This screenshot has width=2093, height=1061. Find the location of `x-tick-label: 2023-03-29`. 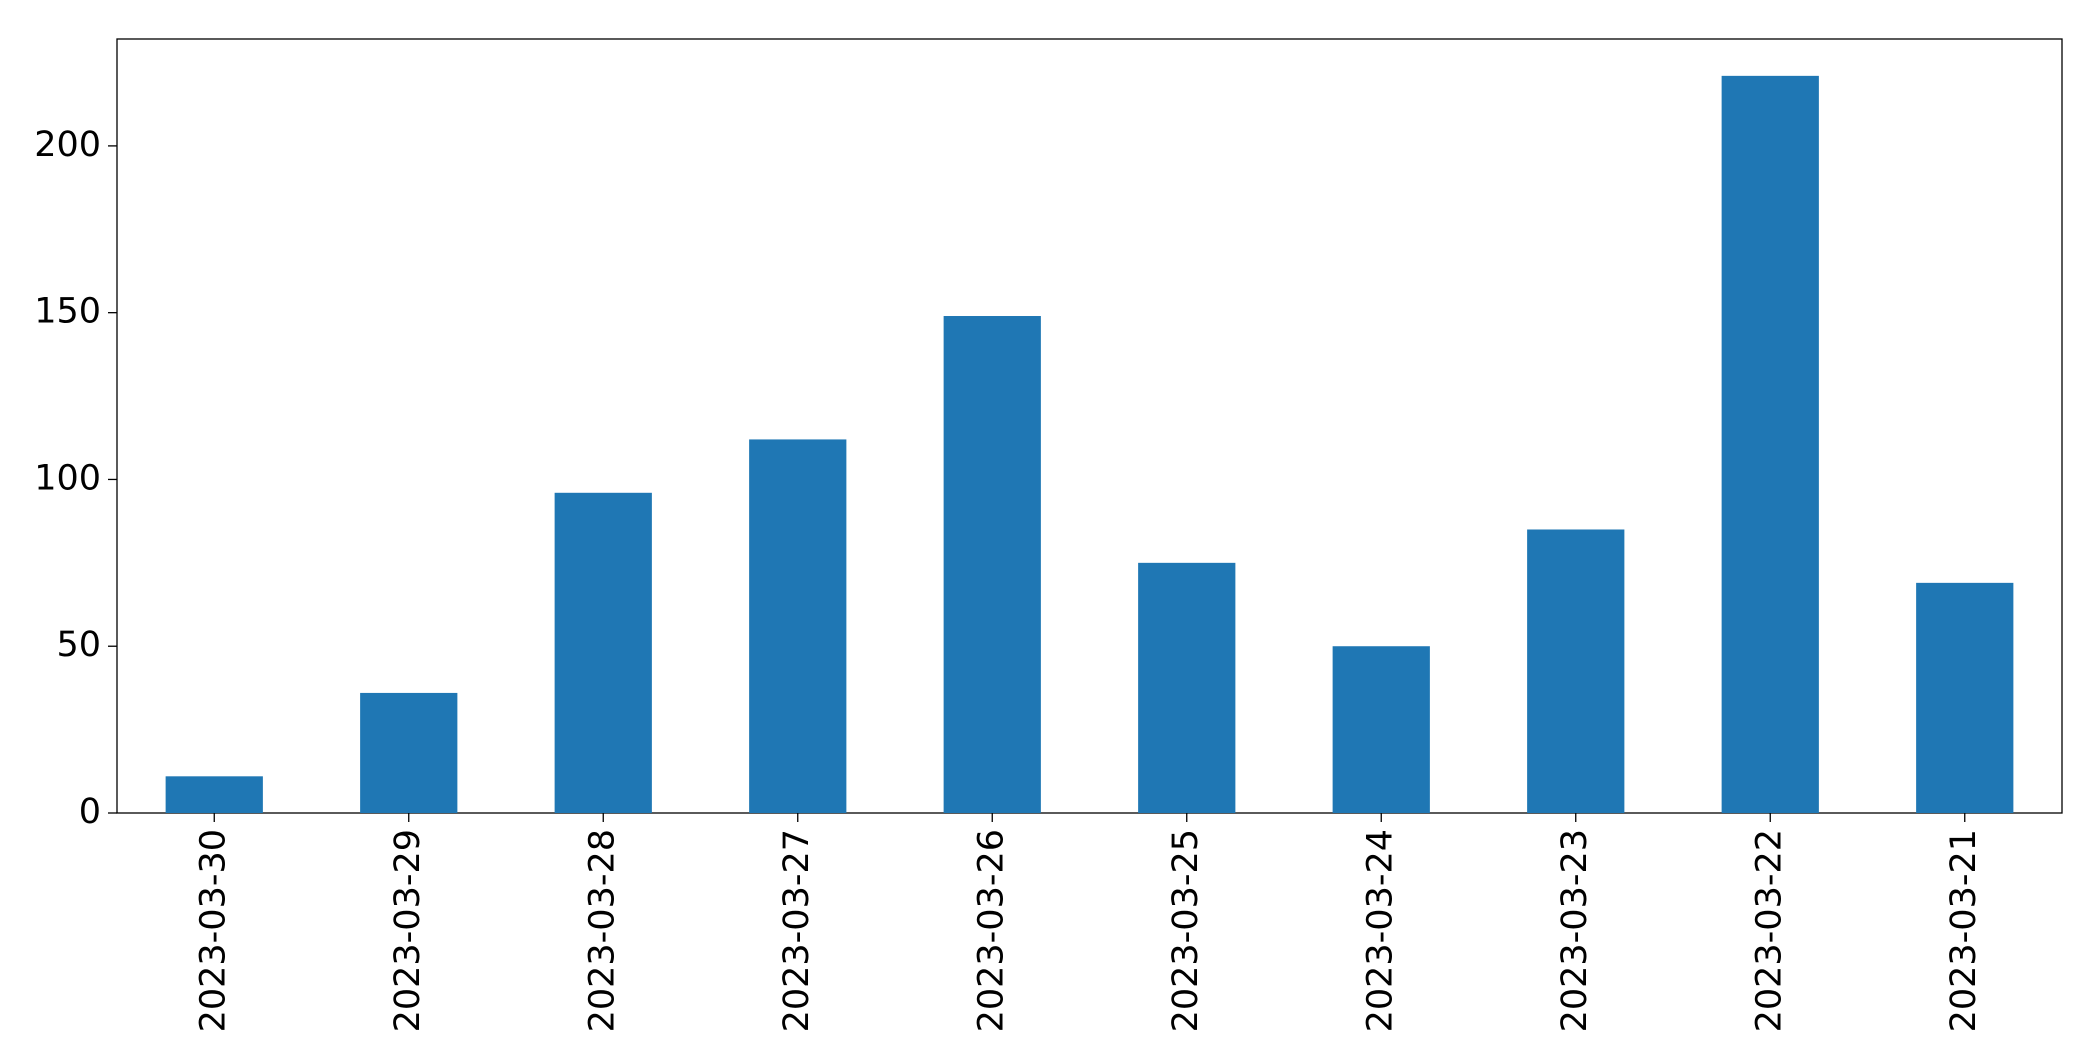

x-tick-label: 2023-03-29 is located at coordinates (408, 930).